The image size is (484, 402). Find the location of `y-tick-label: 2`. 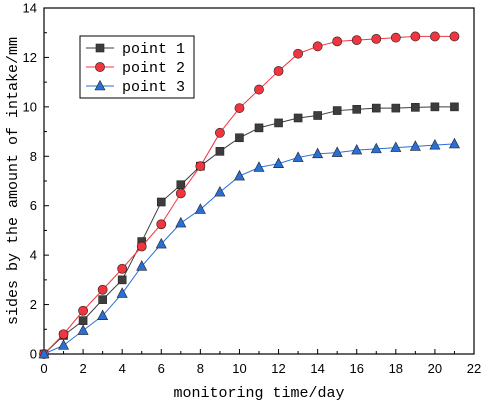

y-tick-label: 2 is located at coordinates (33, 304).